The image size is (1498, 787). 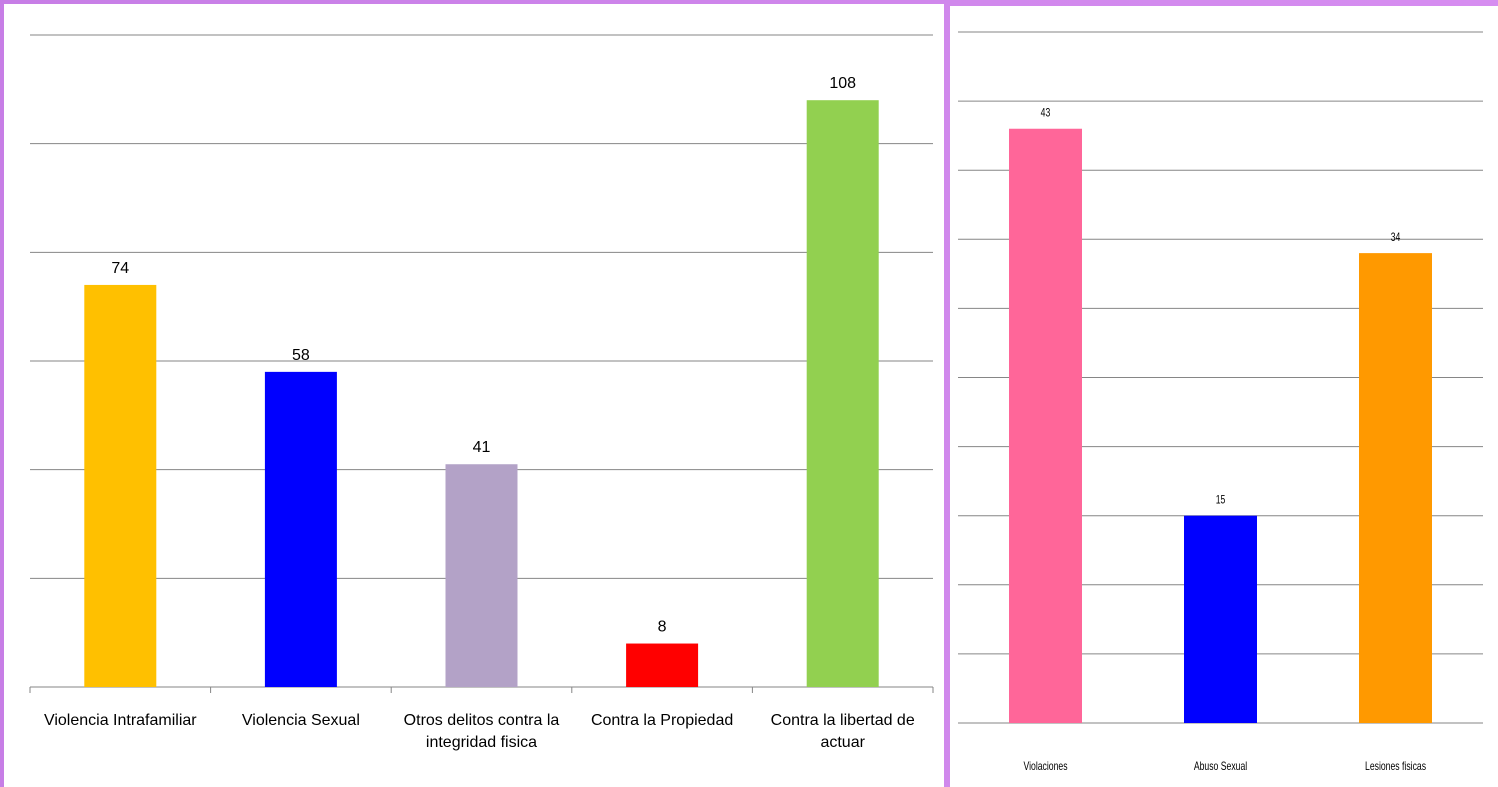 What do you see at coordinates (842, 83) in the screenshot?
I see `value-label: 108` at bounding box center [842, 83].